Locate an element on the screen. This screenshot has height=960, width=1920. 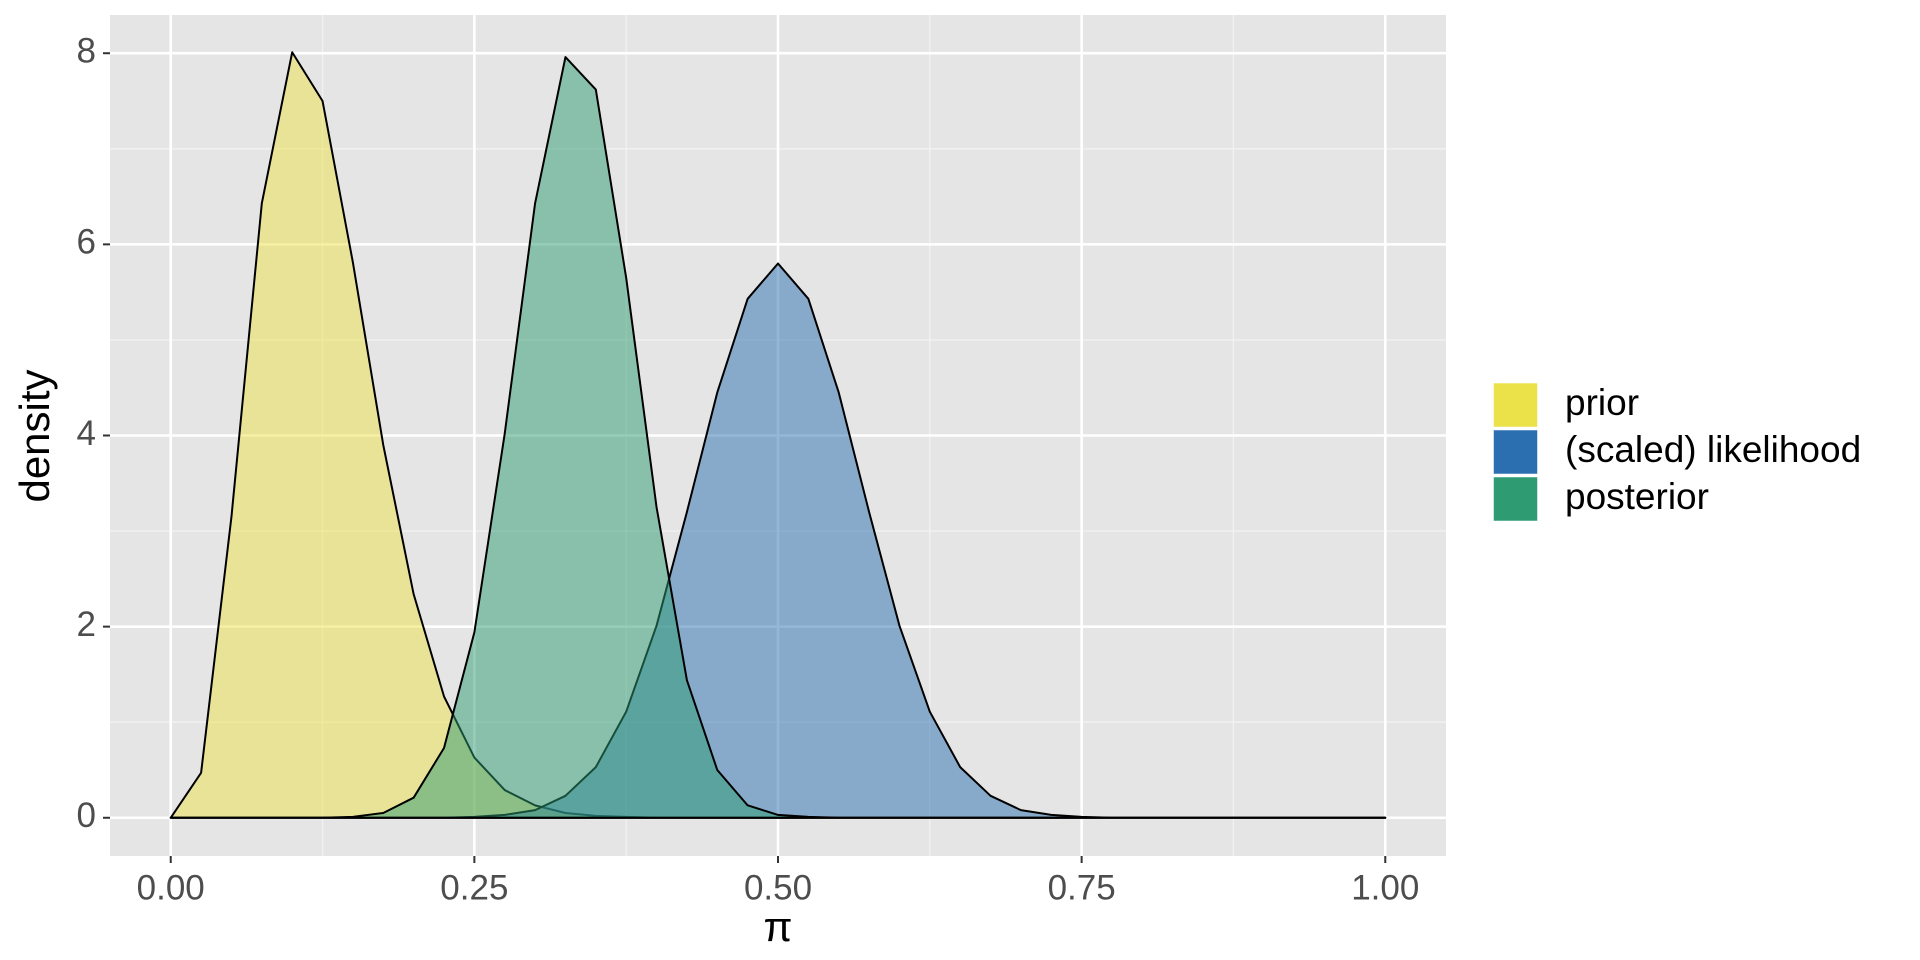
legend-label: (scaled) likelihood is located at coordinates (1713, 449).